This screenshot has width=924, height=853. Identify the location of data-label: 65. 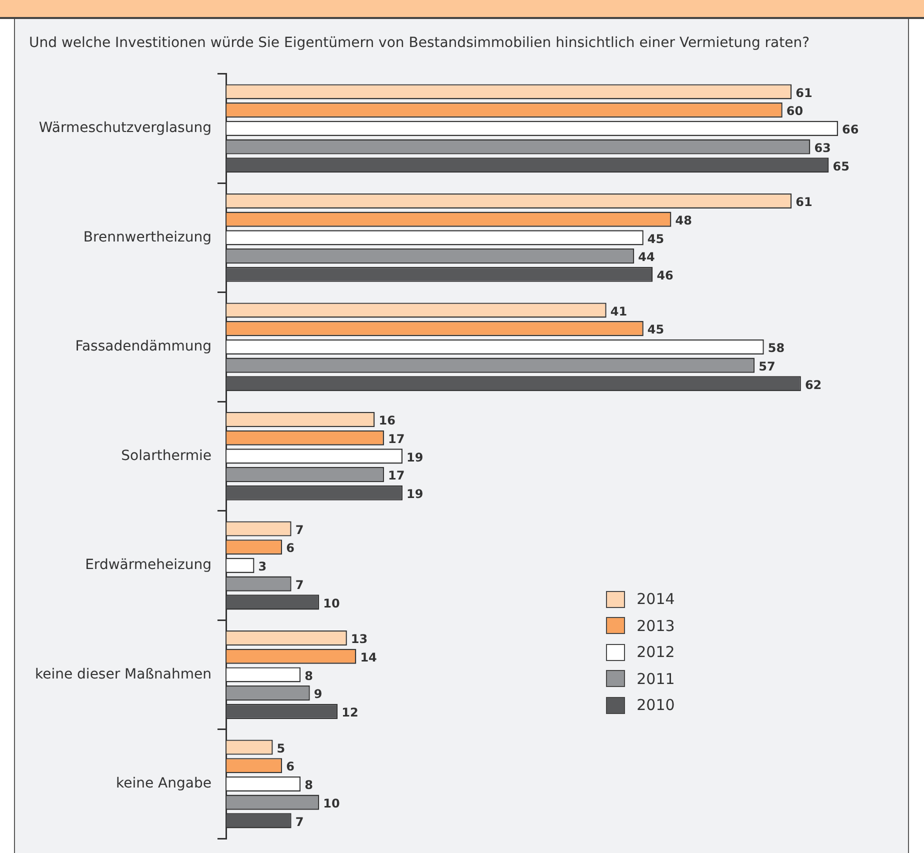
(841, 166).